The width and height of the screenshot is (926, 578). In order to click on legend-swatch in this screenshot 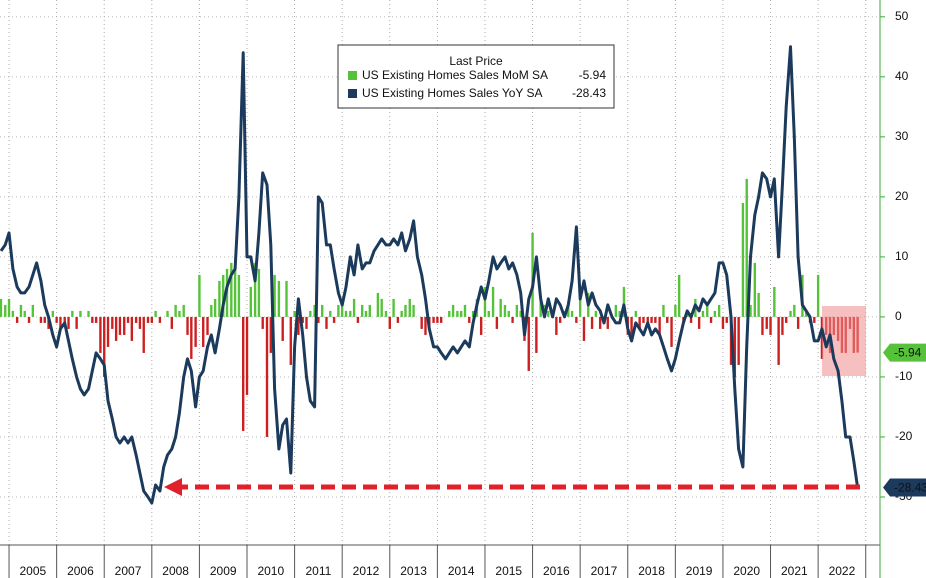, I will do `click(352, 93)`.